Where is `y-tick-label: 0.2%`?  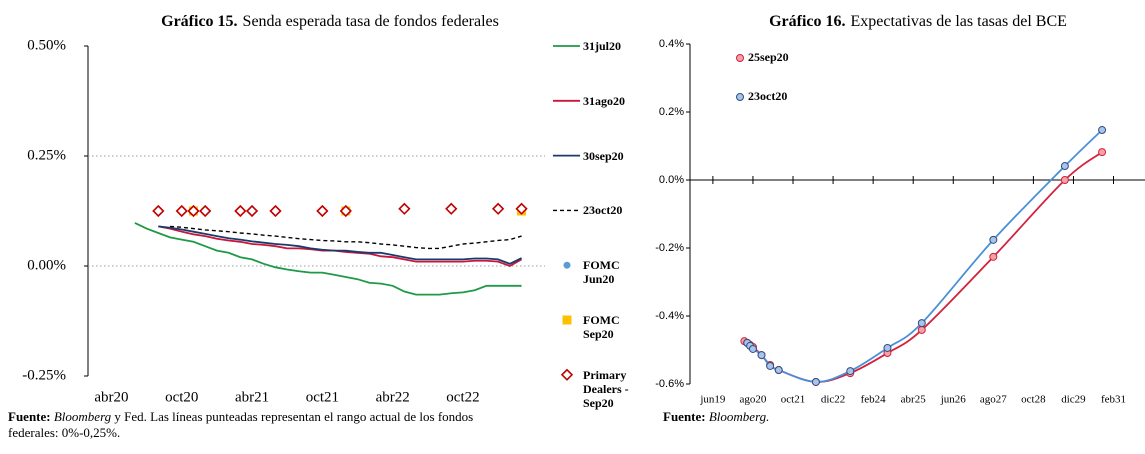 y-tick-label: 0.2% is located at coordinates (671, 112).